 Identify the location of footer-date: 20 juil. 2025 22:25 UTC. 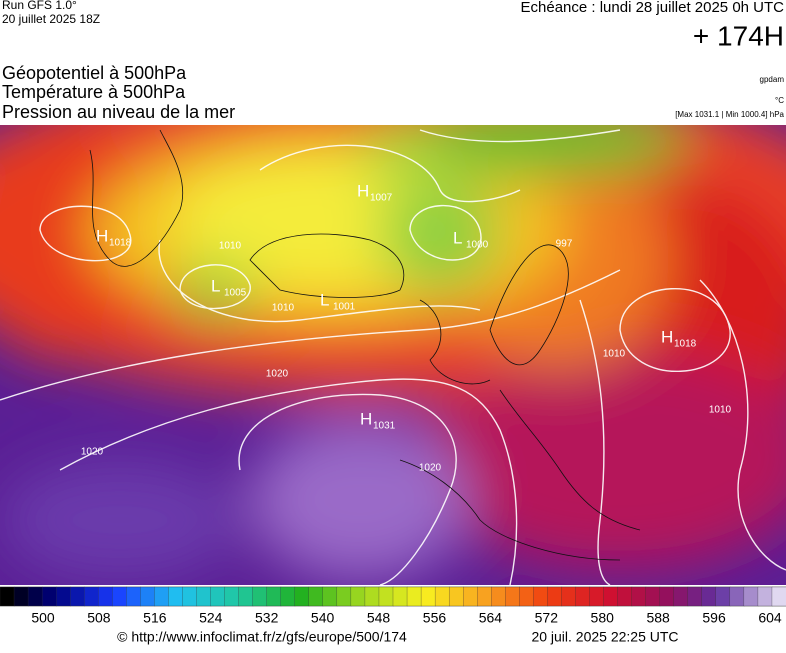
(604, 637).